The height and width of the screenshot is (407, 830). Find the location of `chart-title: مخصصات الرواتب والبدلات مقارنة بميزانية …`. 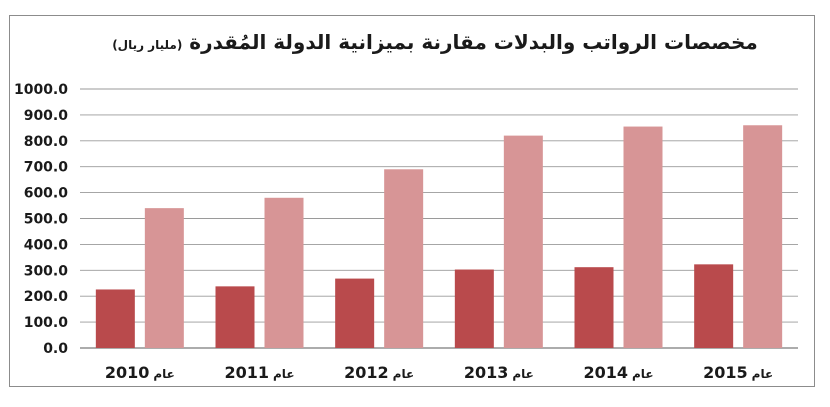

chart-title: مخصصات الرواتب والبدلات مقارنة بميزانية … is located at coordinates (435, 42).